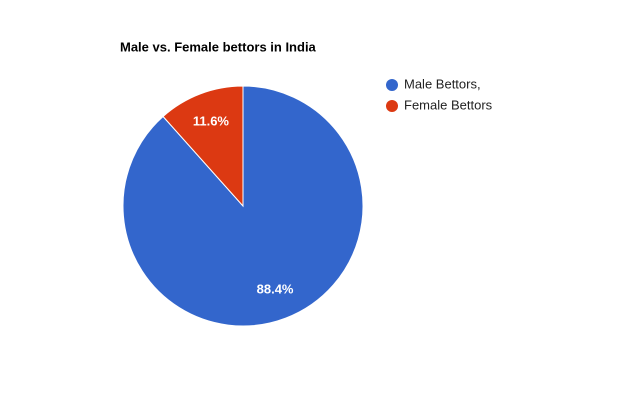 The width and height of the screenshot is (633, 411). Describe the element at coordinates (442, 83) in the screenshot. I see `legend-label: Male Bettors,` at that location.